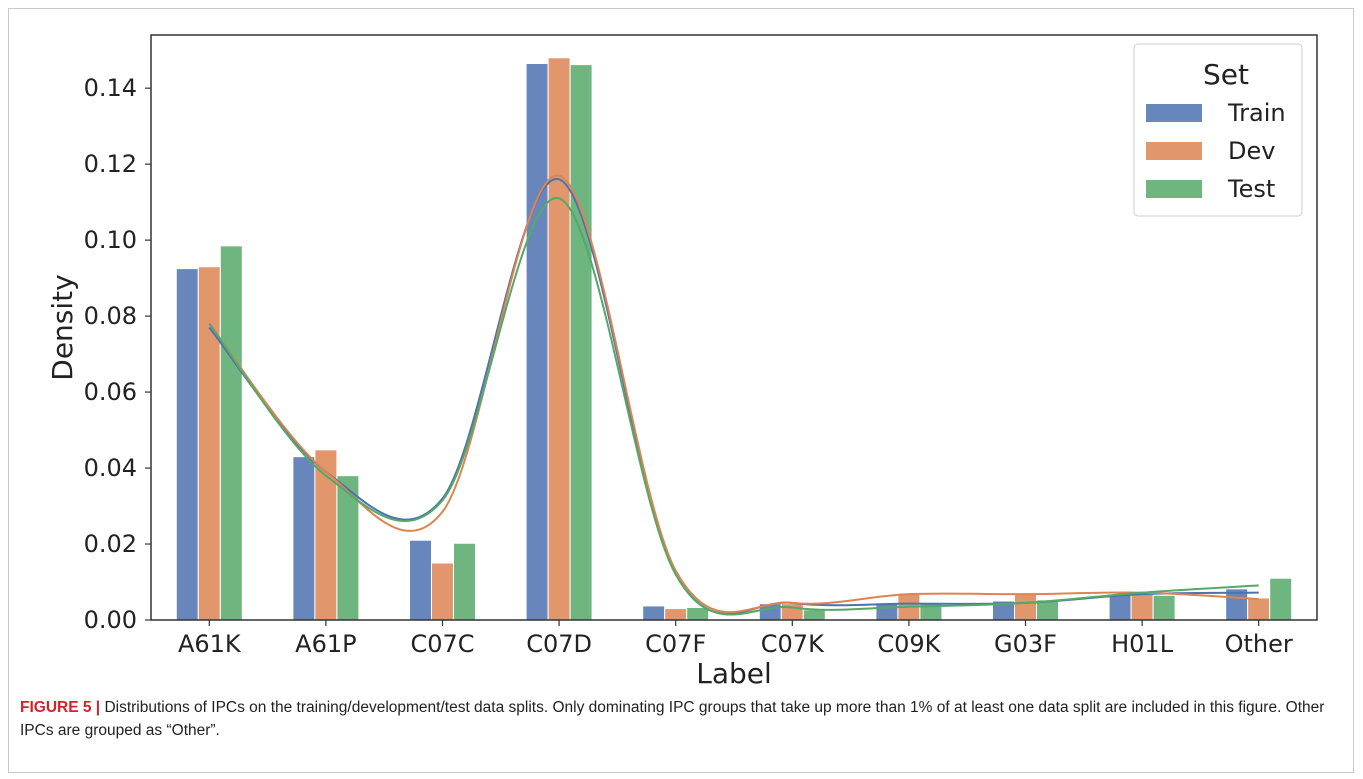  I want to click on legend-label-train: Train, so click(1256, 113).